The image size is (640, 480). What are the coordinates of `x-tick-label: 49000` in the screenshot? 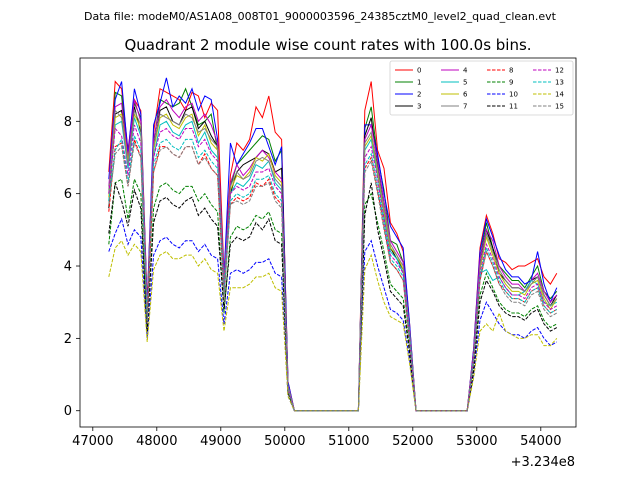 It's located at (220, 441).